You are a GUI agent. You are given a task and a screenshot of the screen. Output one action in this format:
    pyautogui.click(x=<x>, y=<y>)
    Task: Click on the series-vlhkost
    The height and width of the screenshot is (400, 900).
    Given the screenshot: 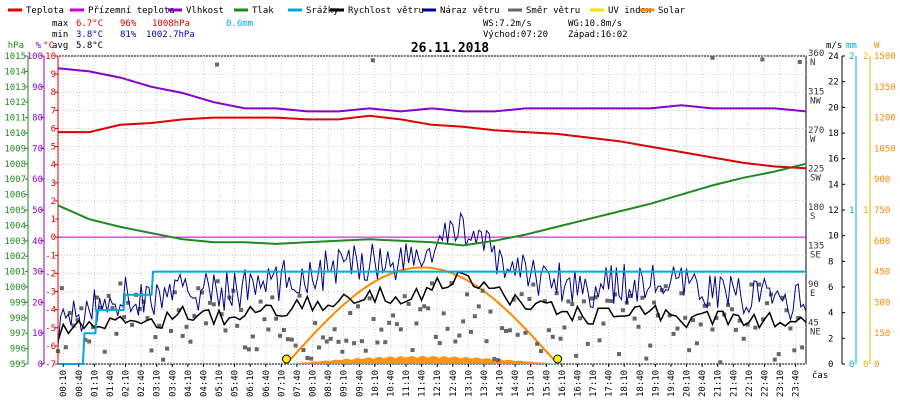 What is the action you would take?
    pyautogui.click(x=432, y=90)
    